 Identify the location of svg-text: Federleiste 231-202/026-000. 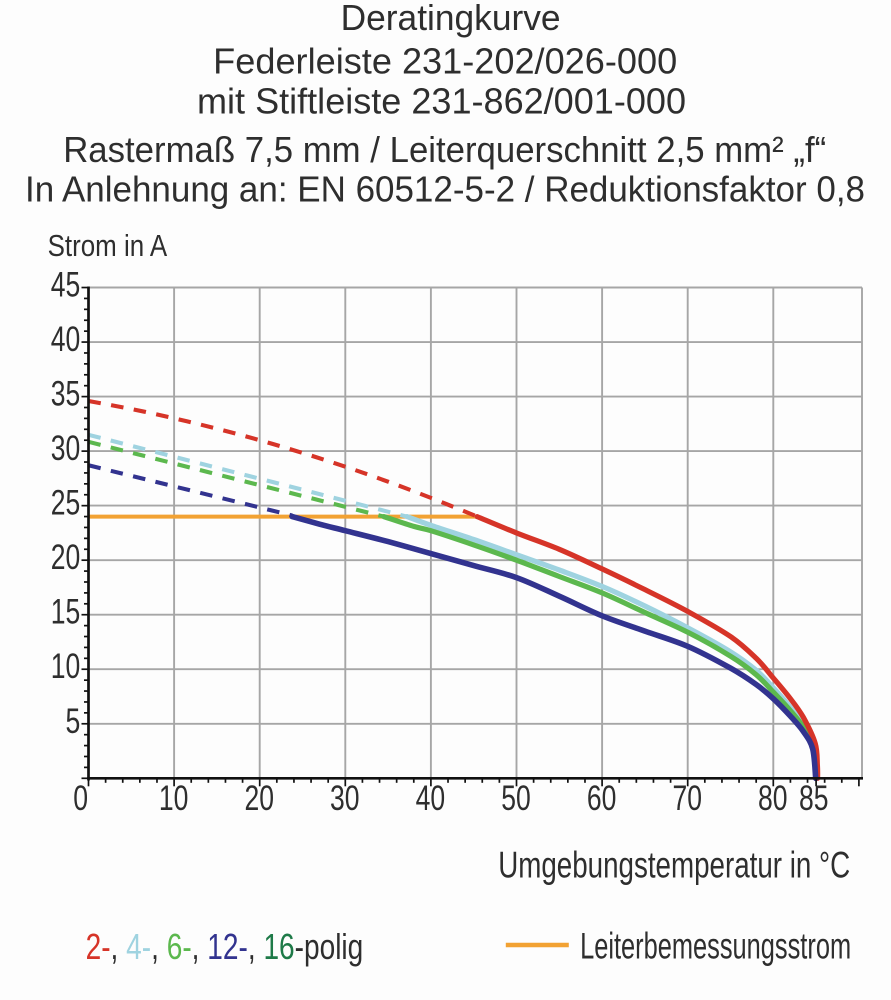
(445, 61).